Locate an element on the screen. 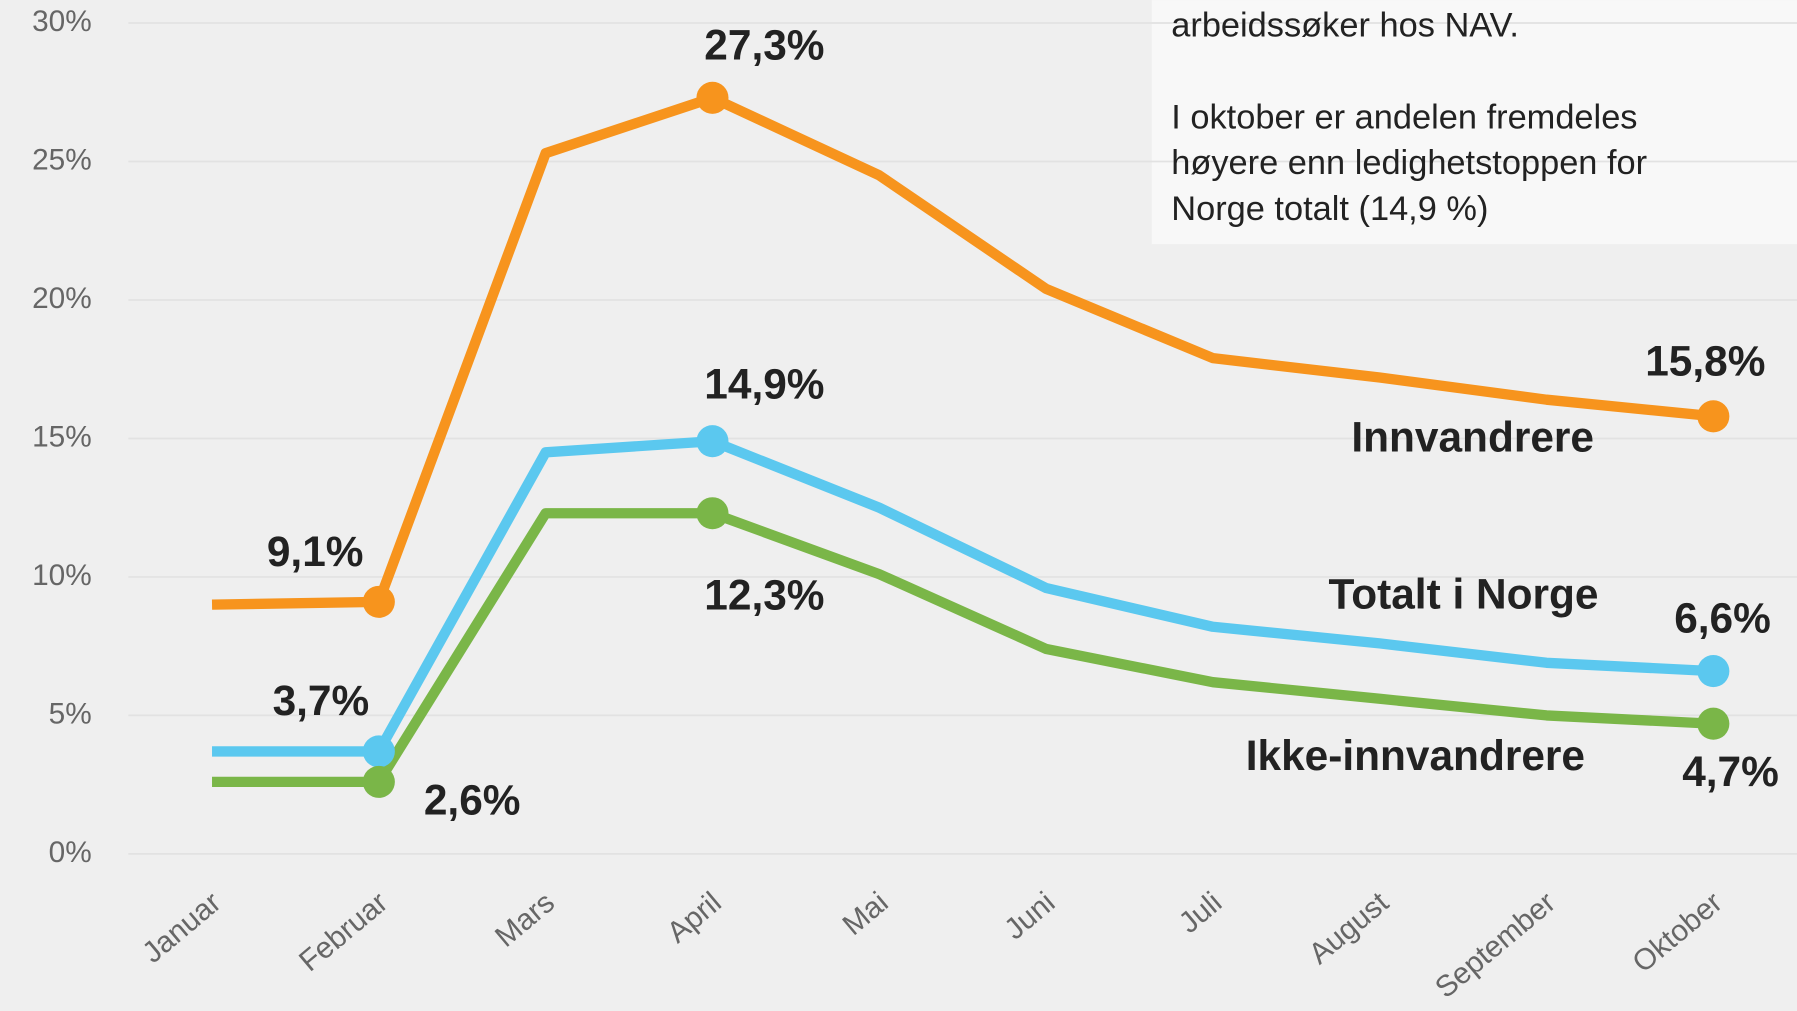 This screenshot has height=1011, width=1797. y-tick-label: 20% is located at coordinates (62, 298).